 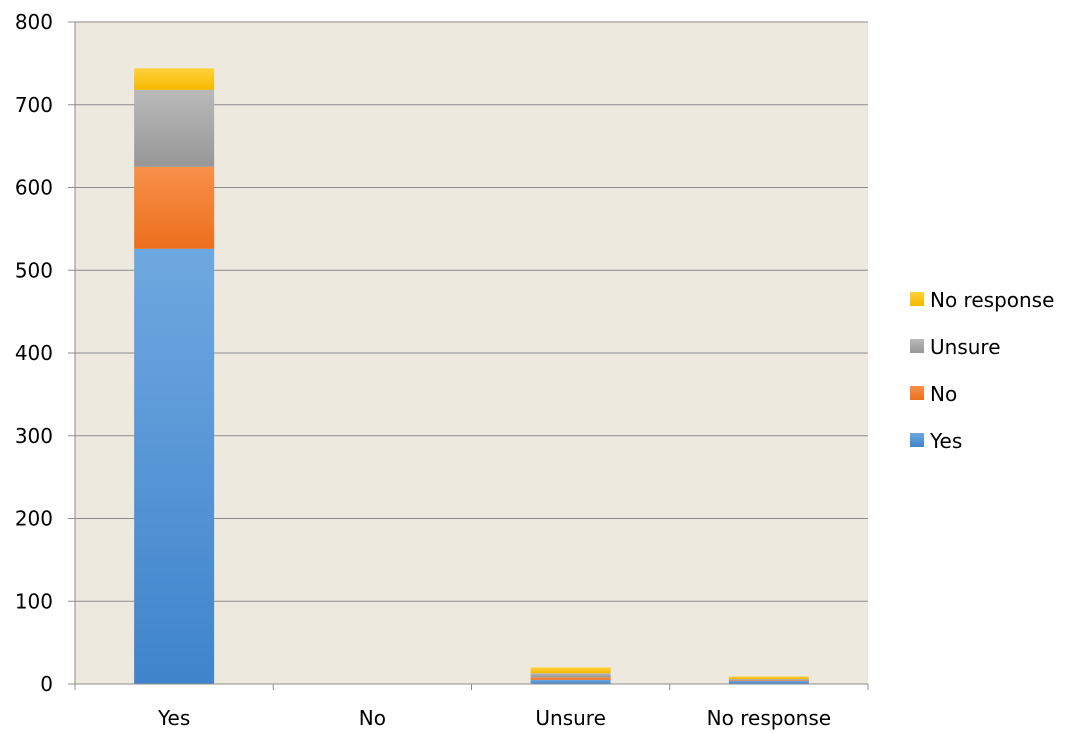 I want to click on y-tick-label: 700, so click(x=34, y=105).